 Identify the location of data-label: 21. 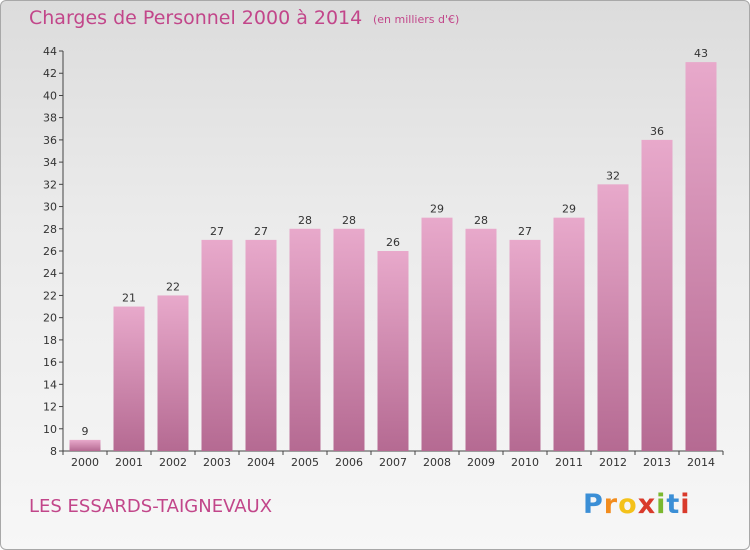
(129, 298).